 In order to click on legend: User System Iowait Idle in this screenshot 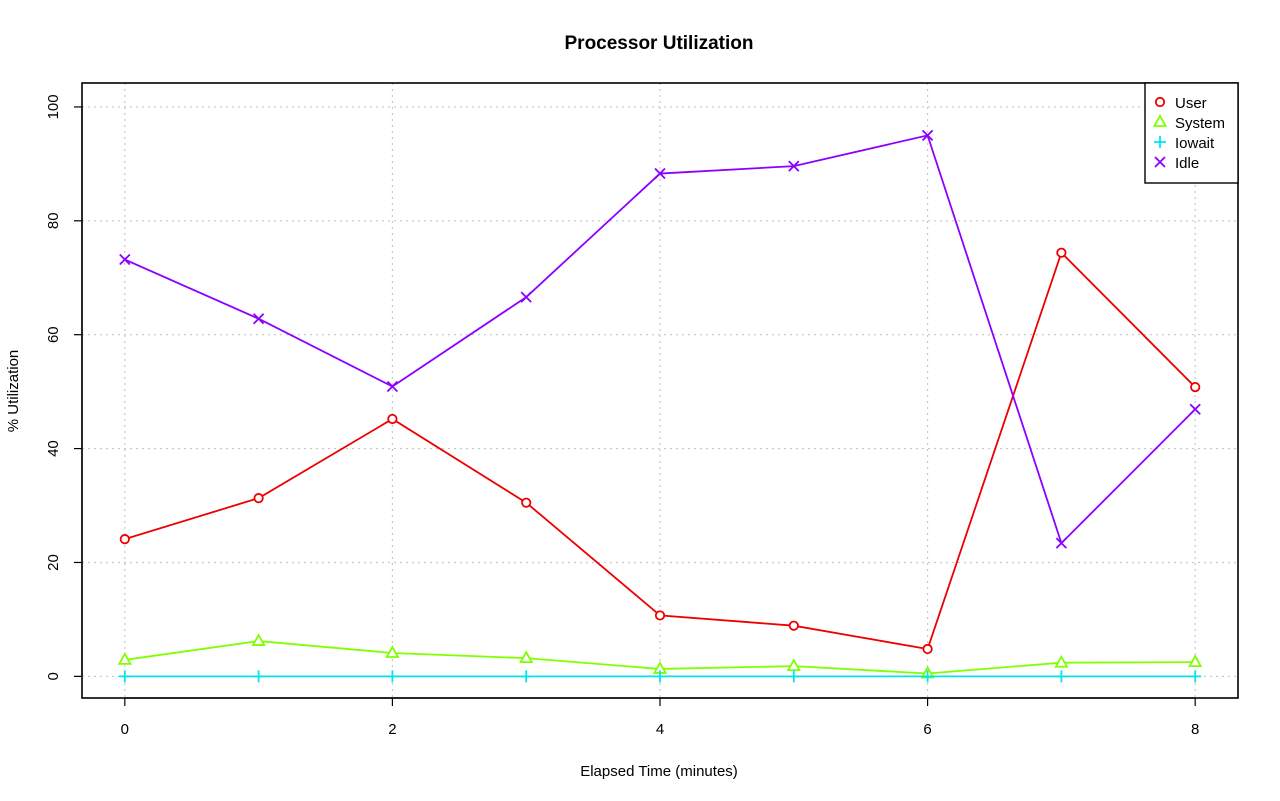, I will do `click(1191, 133)`.